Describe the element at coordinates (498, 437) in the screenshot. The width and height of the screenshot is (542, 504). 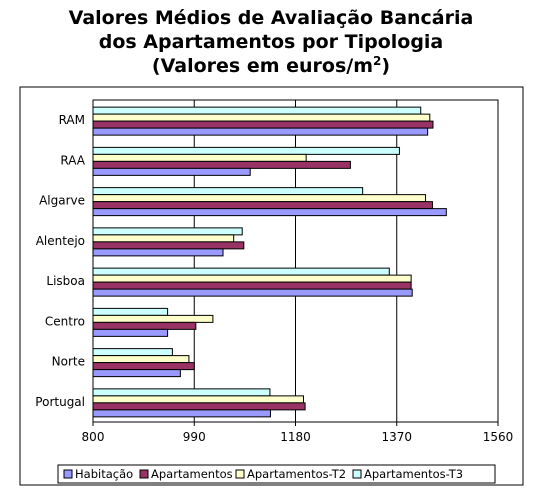
I see `x-tick-label: 1560` at that location.